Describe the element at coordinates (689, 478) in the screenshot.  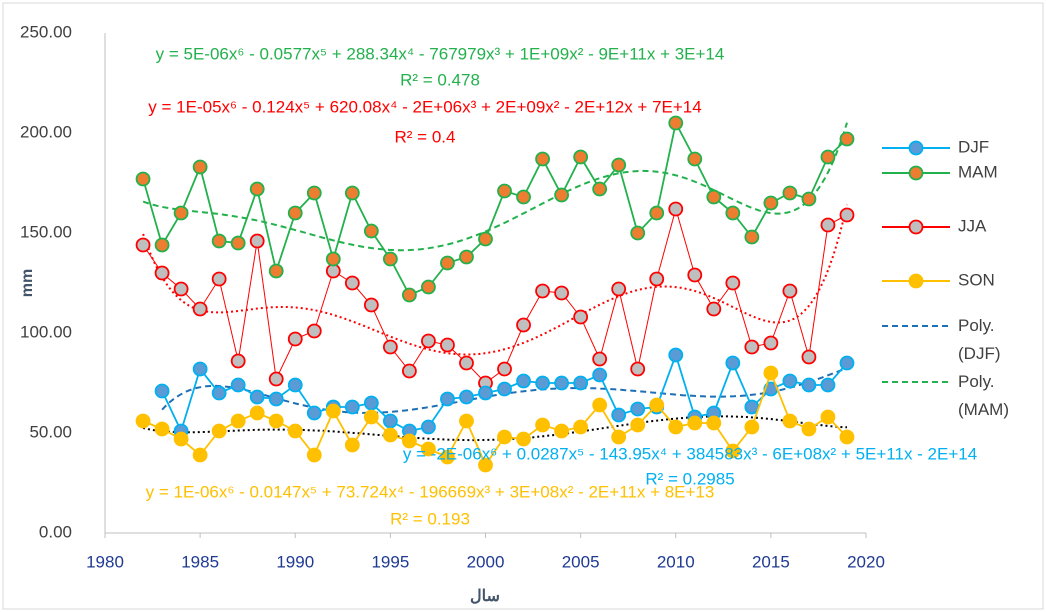
I see `trendline-r2: R² = 0.2985` at that location.